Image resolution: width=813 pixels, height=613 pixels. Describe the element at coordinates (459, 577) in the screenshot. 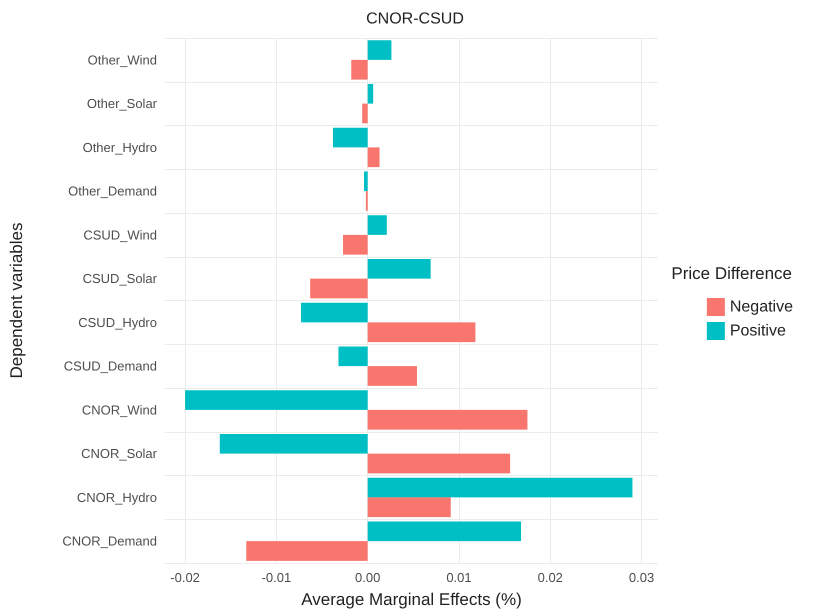

I see `x-tick-label: 0.01` at that location.